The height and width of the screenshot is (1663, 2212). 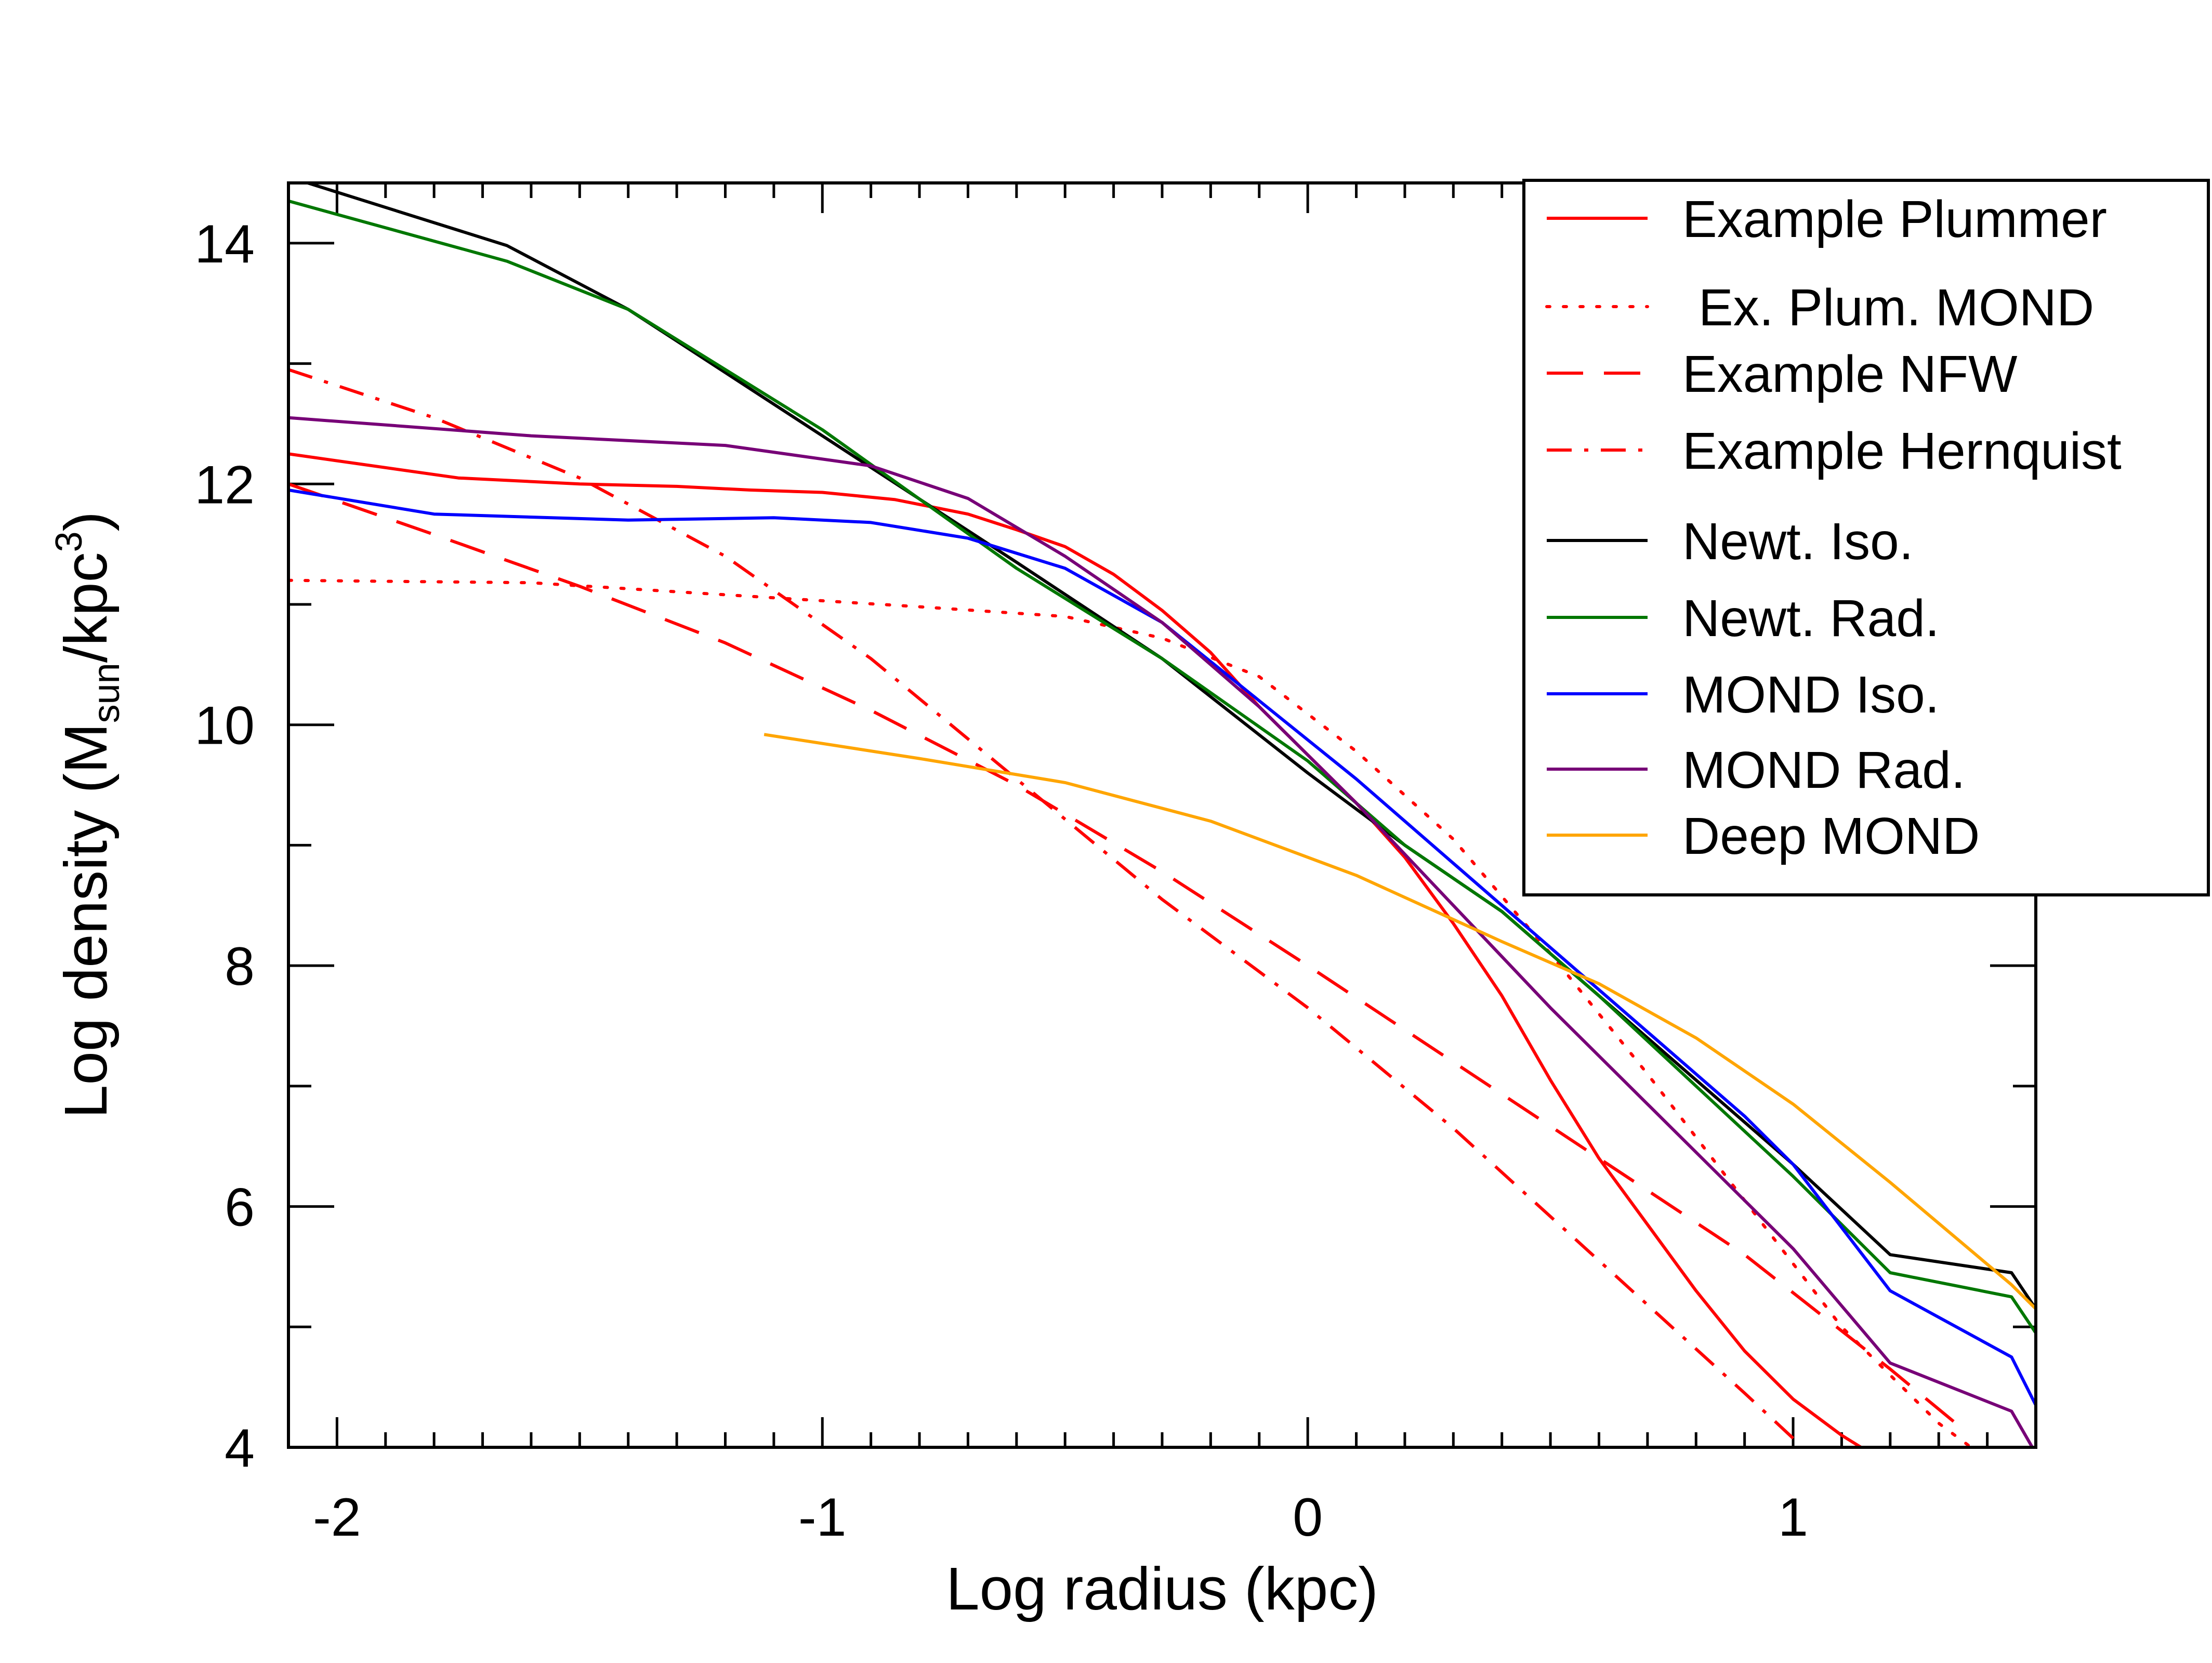 I want to click on legend-label: Ex. Plum. MOND, so click(x=1896, y=308).